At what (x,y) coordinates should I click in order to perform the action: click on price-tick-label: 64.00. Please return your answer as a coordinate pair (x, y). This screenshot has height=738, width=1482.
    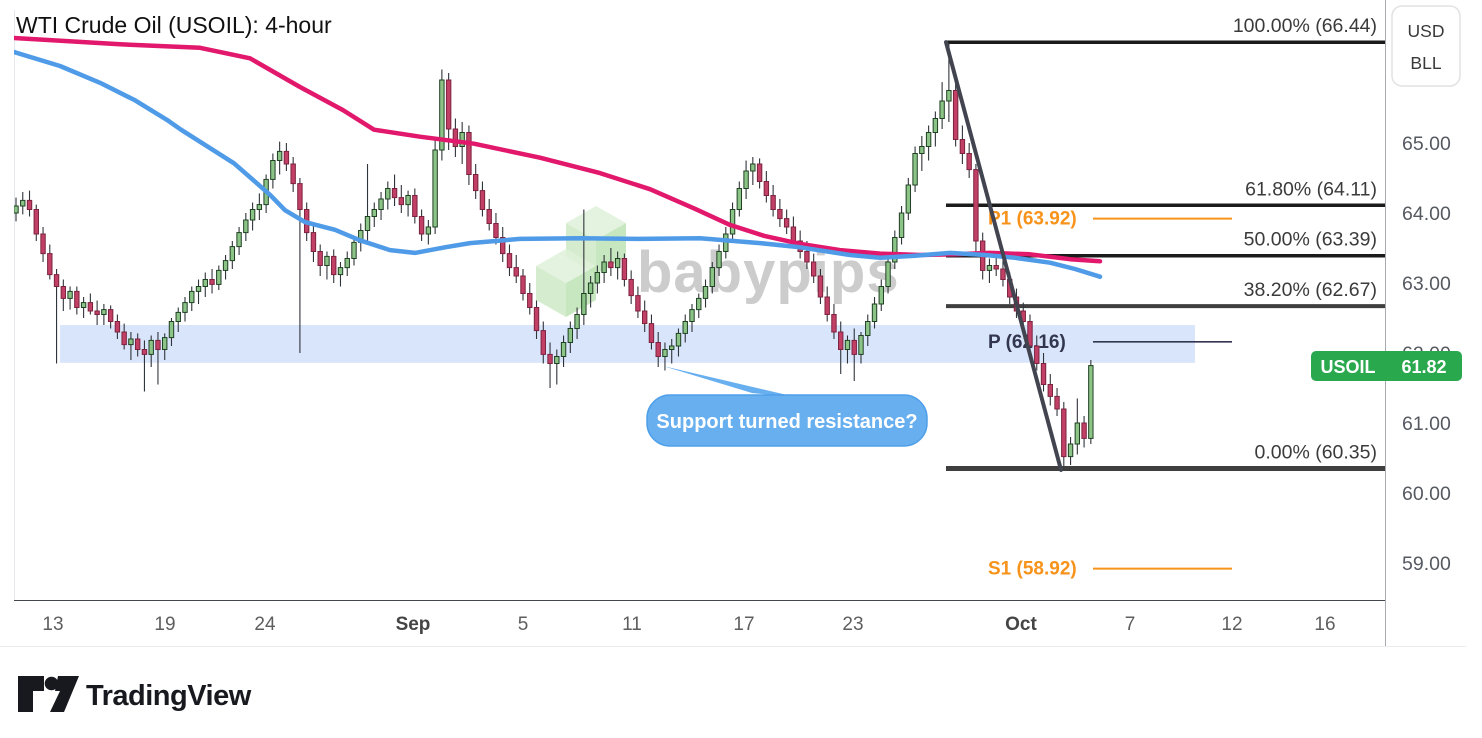
    Looking at the image, I should click on (1426, 214).